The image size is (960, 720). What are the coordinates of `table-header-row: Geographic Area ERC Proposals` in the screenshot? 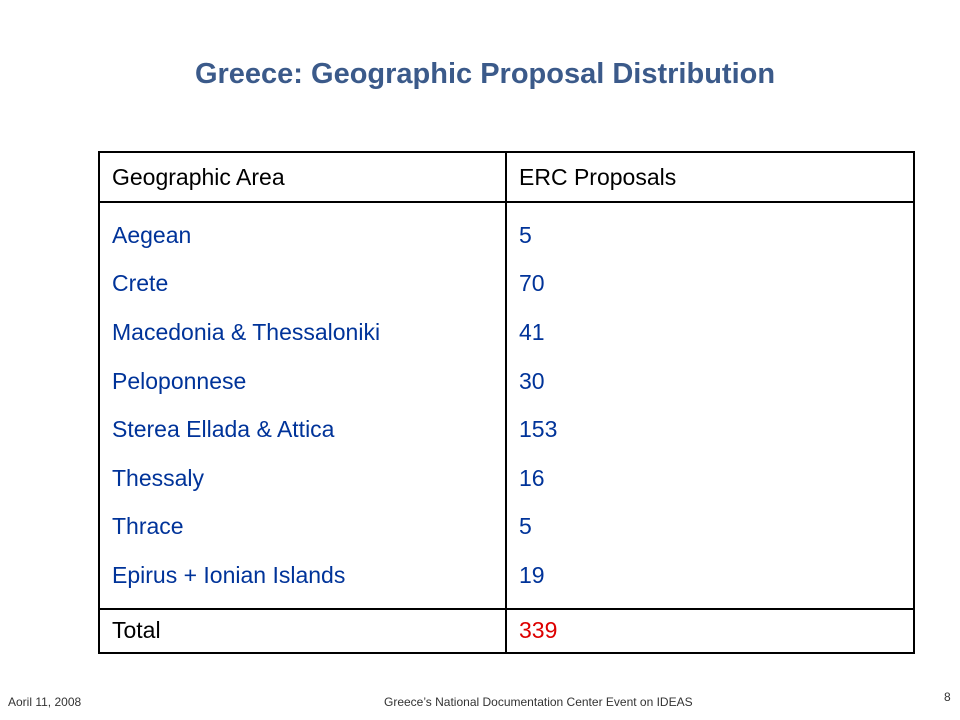 It's located at (506, 177).